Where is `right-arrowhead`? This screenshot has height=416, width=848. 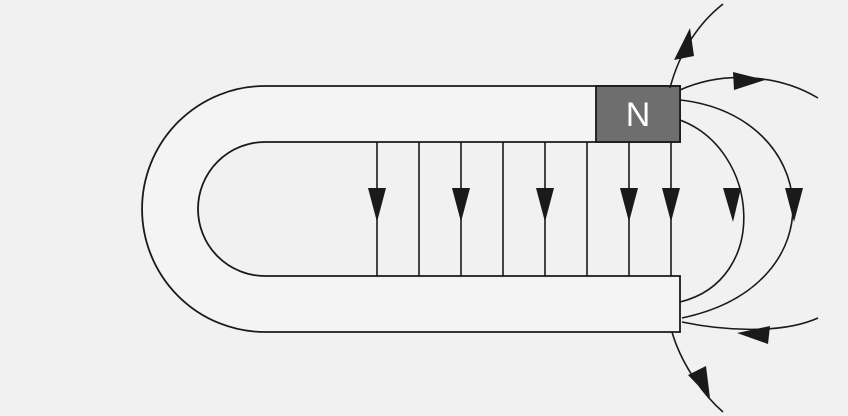 right-arrowhead is located at coordinates (749, 81).